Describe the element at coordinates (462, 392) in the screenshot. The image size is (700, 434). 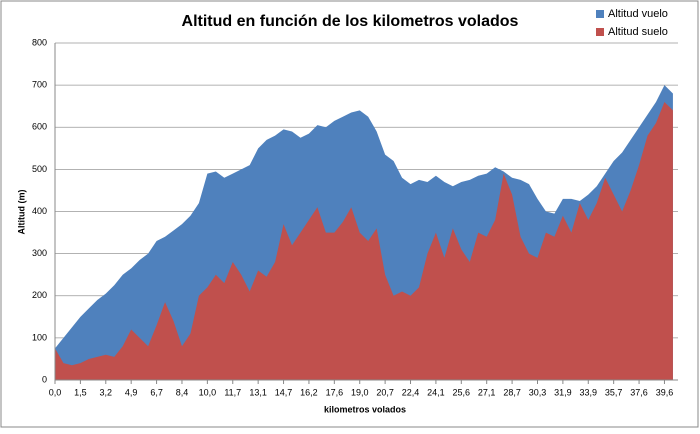
I see `x-tick-label: 25,6` at that location.